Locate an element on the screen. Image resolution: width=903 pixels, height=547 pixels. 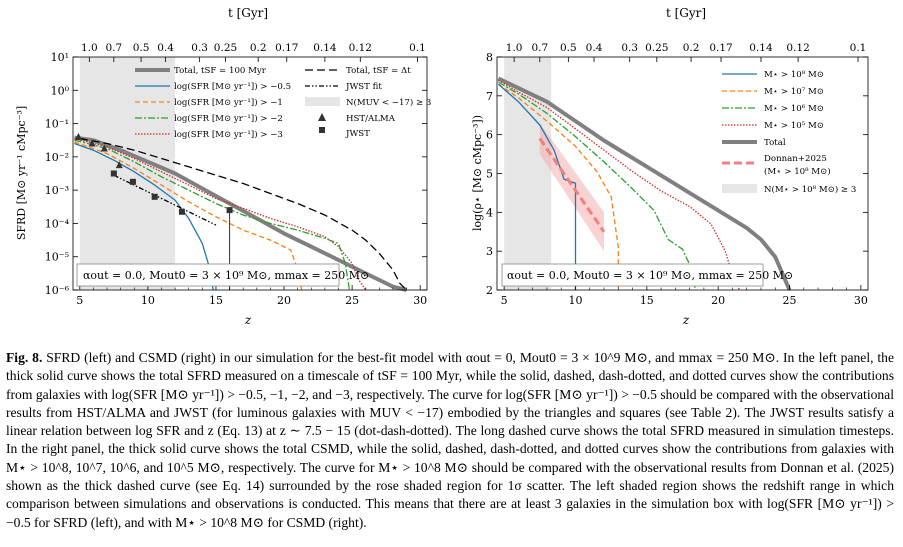
caption-label: Fig. 8. is located at coordinates (24, 357).